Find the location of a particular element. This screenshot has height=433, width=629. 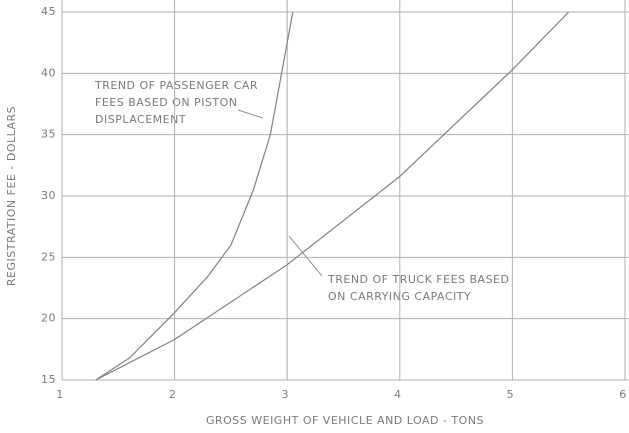

x-tick-label: 5 is located at coordinates (511, 394).